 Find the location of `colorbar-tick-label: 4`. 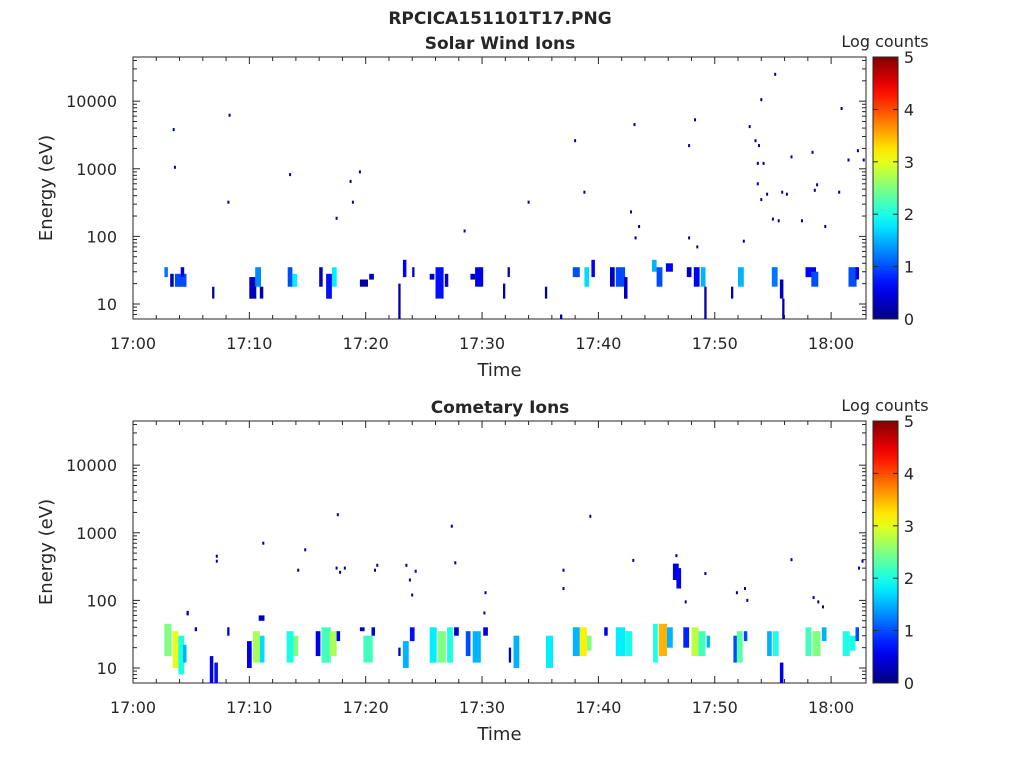

colorbar-tick-label: 4 is located at coordinates (909, 473).